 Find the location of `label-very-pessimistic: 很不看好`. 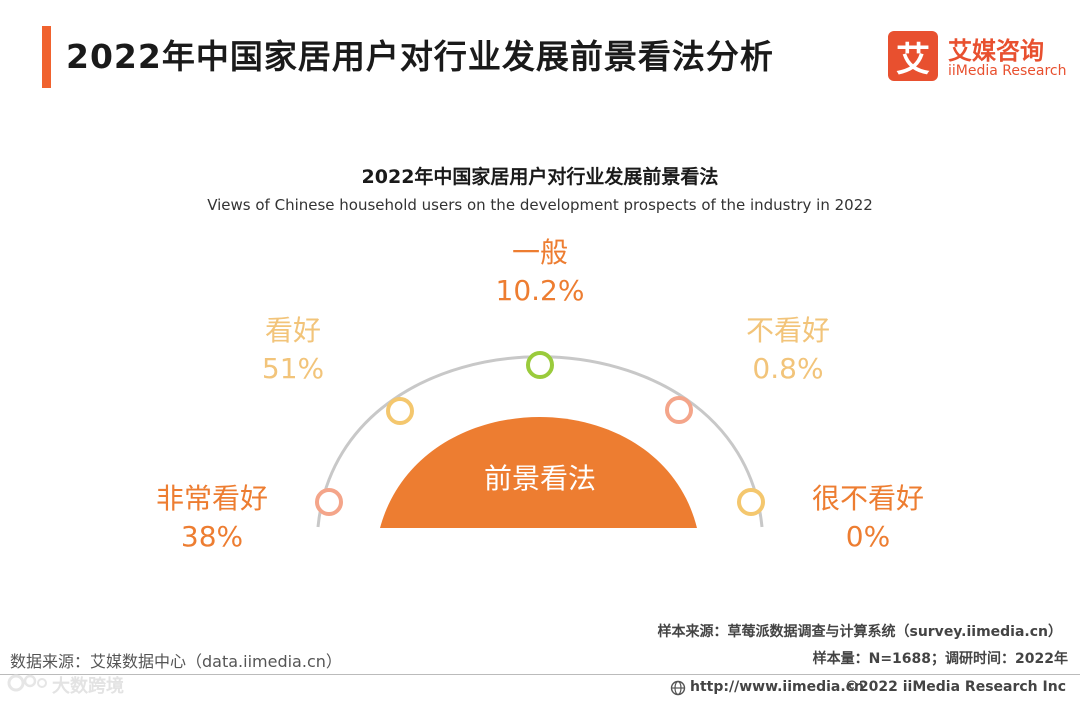

label-very-pessimistic: 很不看好 is located at coordinates (868, 498).